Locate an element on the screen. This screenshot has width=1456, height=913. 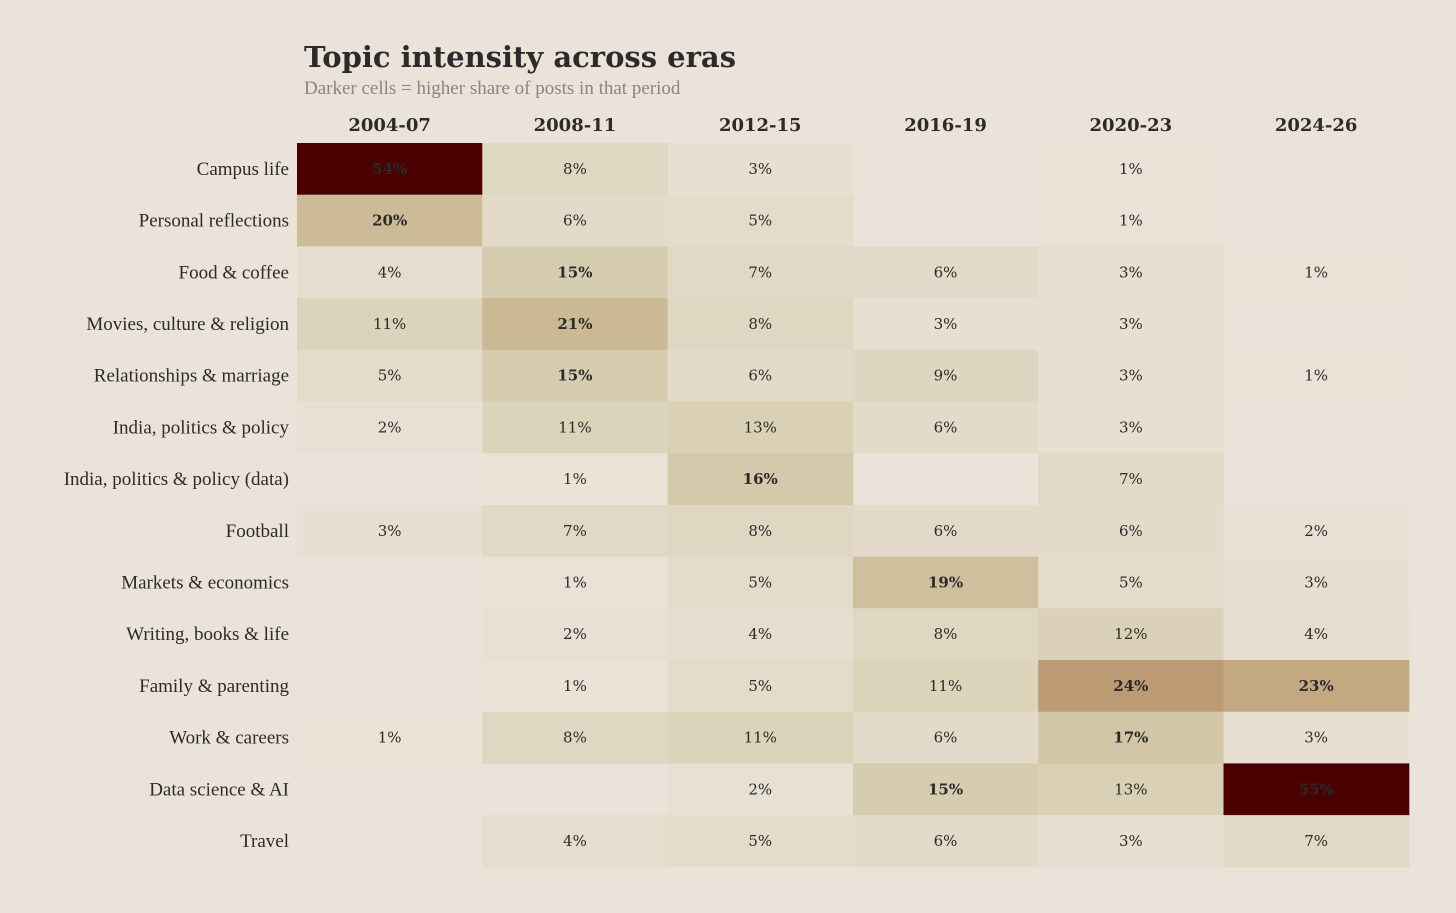
cell-value-label: 16% is located at coordinates (760, 479).